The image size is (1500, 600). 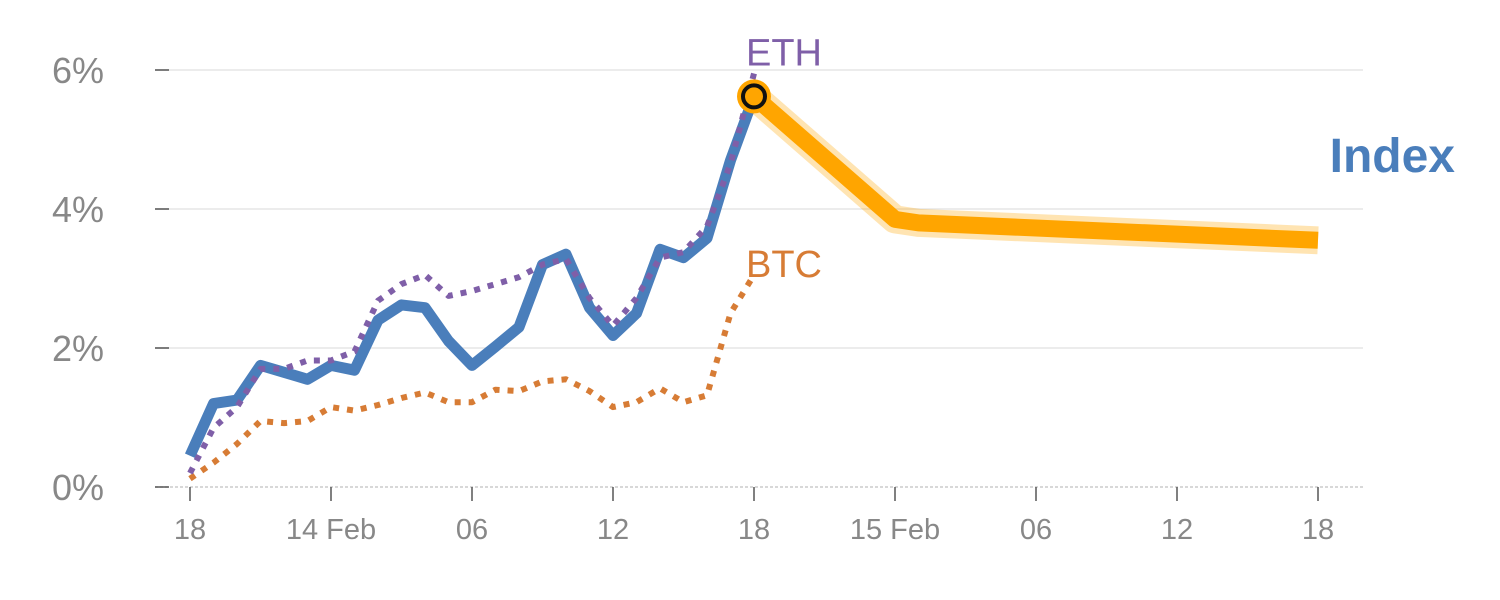 I want to click on y-axis: 0% 2% 4% 6%, so click(x=110, y=279).